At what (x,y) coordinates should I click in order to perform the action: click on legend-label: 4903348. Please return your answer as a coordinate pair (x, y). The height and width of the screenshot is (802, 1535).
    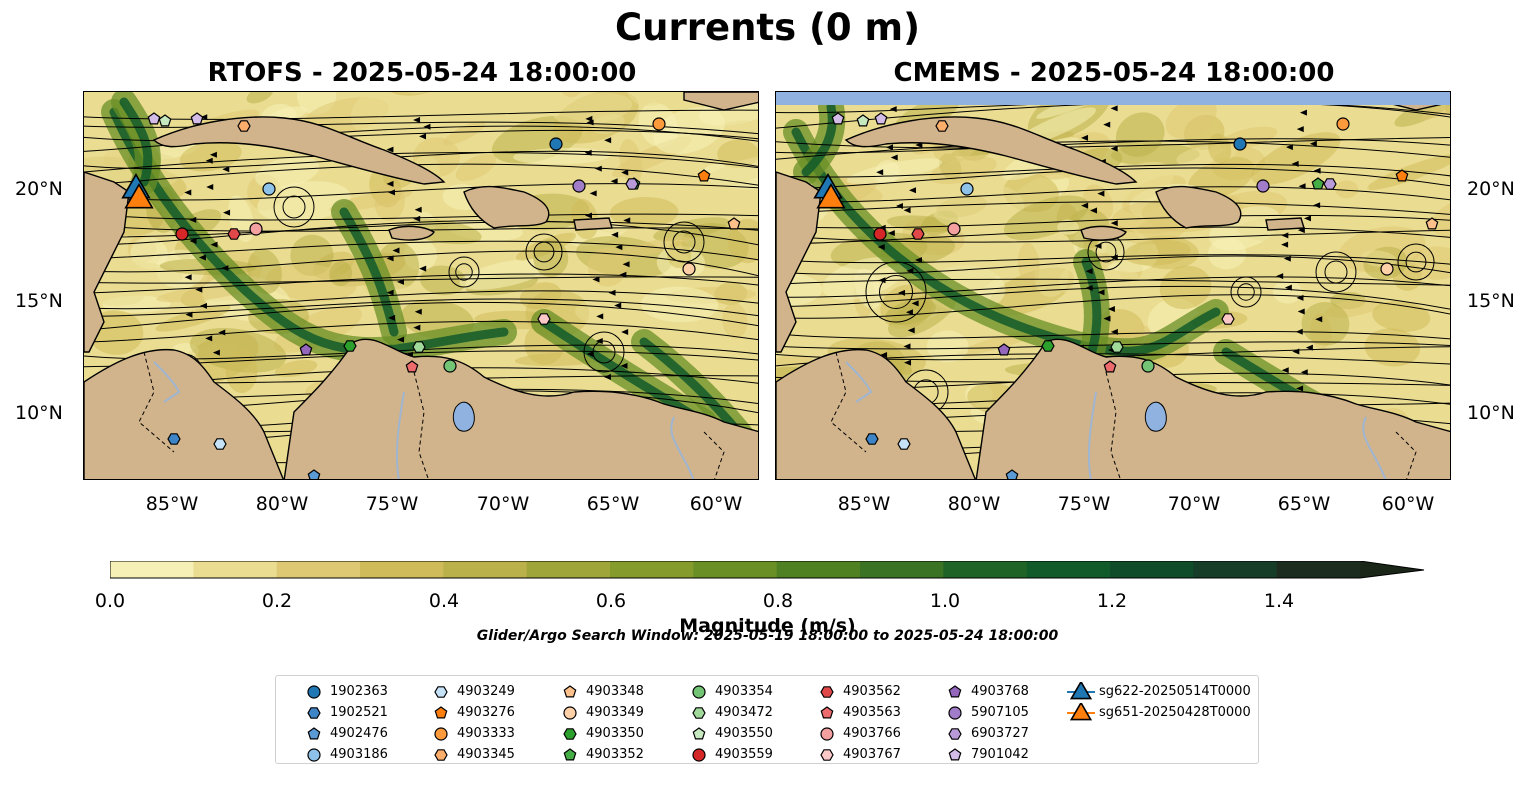
    Looking at the image, I should click on (615, 691).